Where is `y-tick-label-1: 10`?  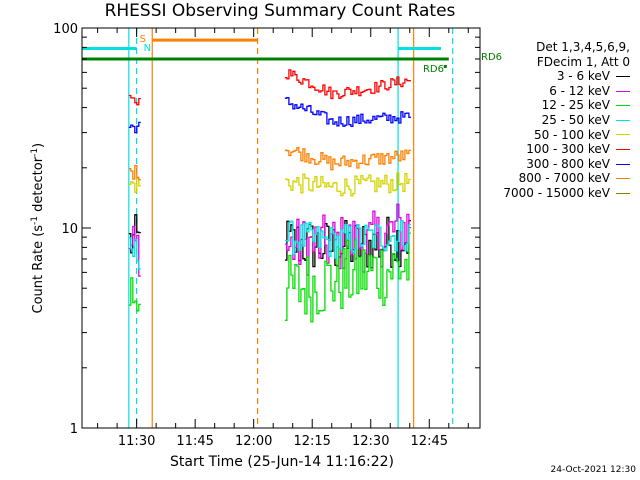
y-tick-label-1: 10 is located at coordinates (69, 229).